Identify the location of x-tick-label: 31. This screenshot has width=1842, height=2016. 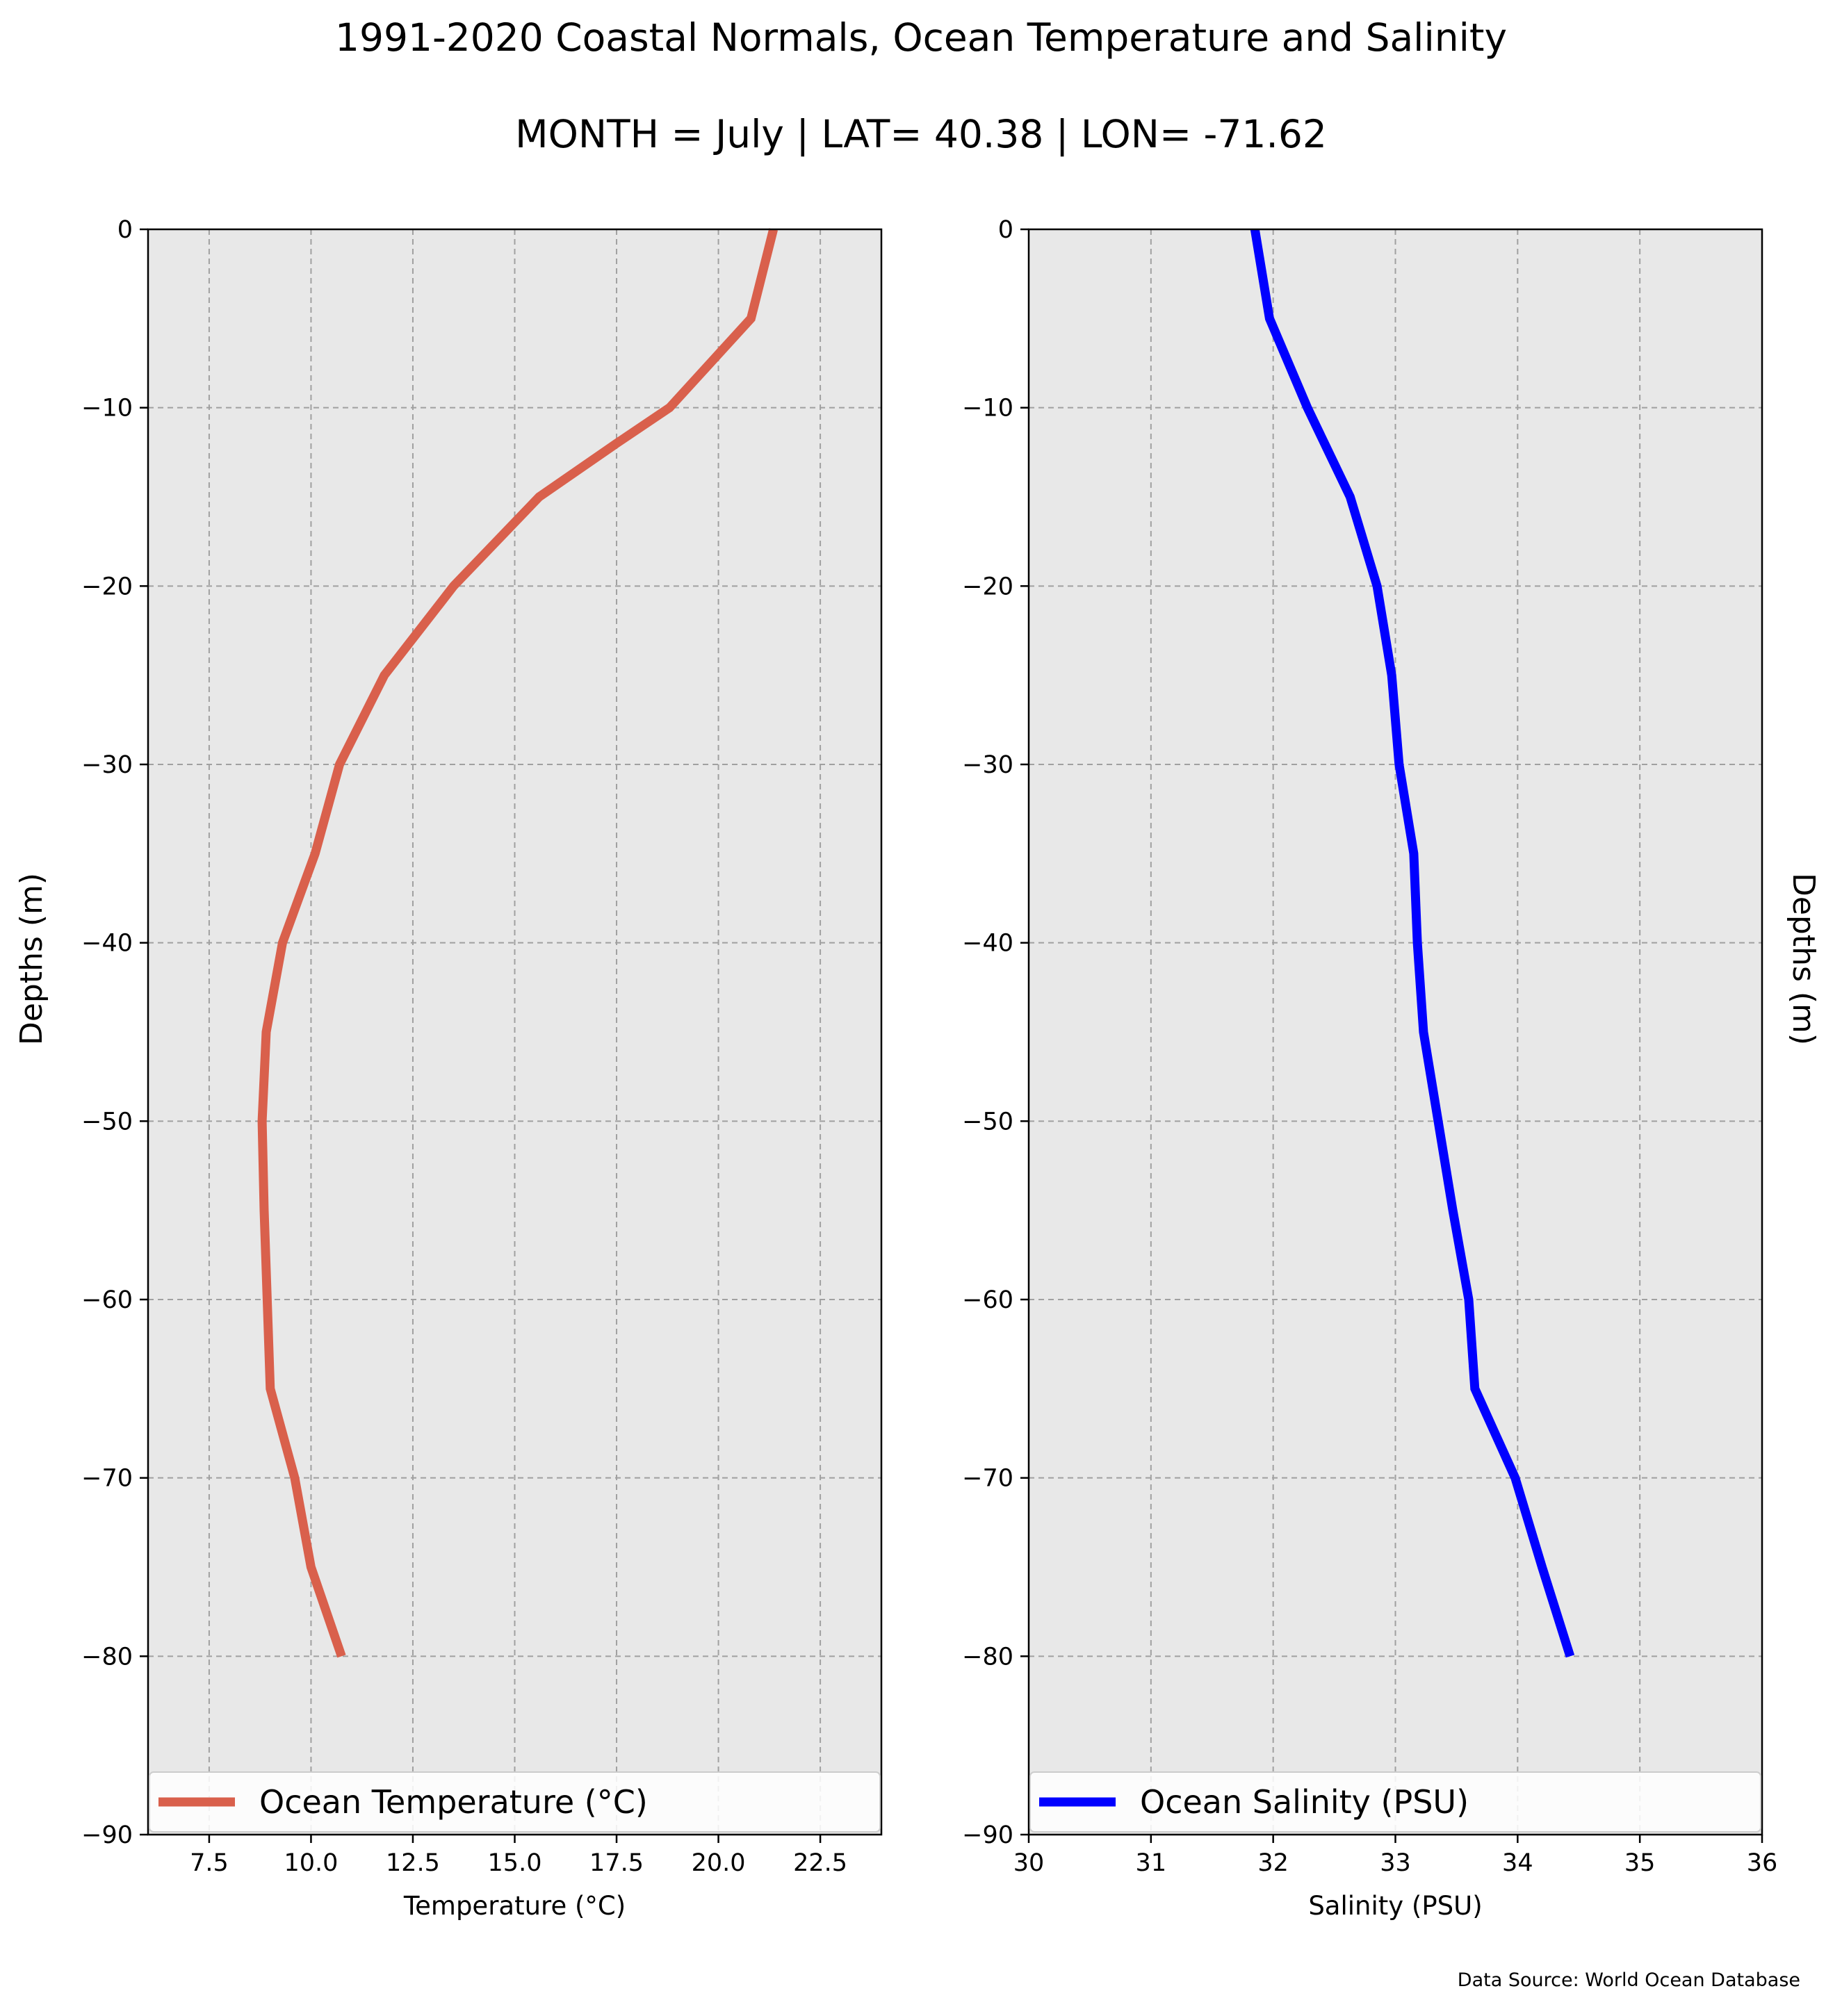
(1151, 1863).